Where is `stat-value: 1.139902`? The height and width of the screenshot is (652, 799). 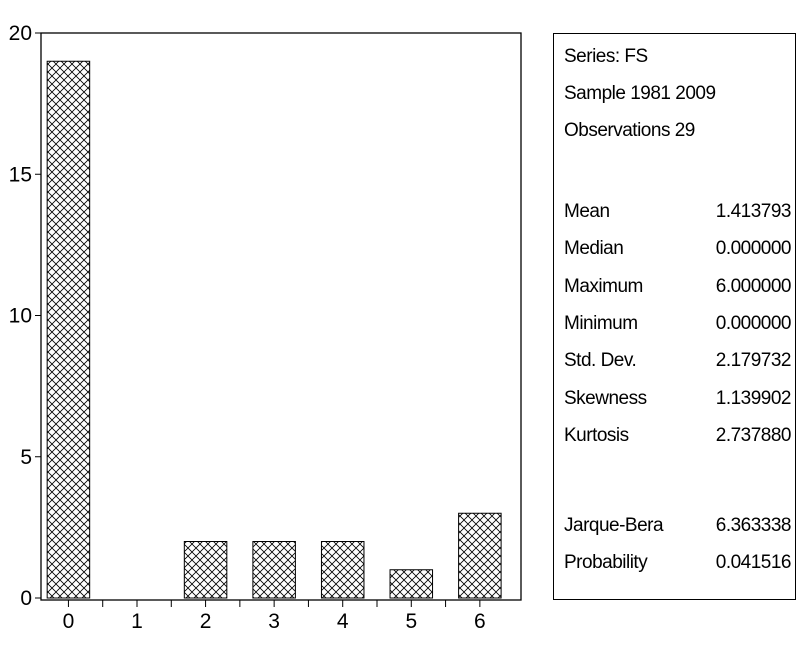
stat-value: 1.139902 is located at coordinates (753, 398).